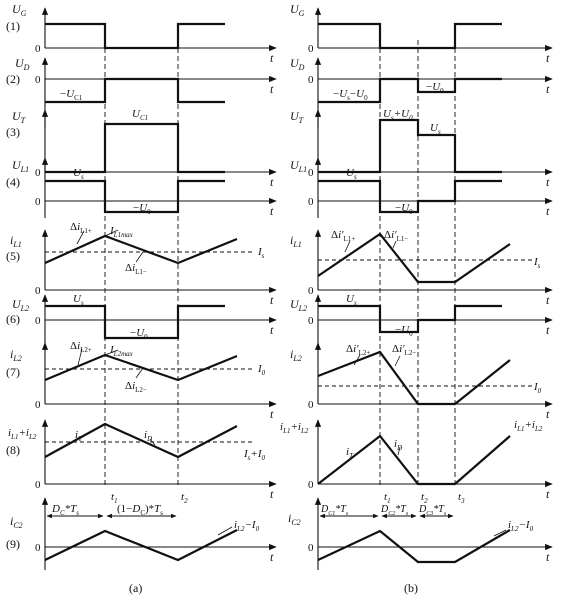 The height and width of the screenshot is (598, 579). What do you see at coordinates (150, 347) in the screenshot?
I see `panel-a-average-lines` at bounding box center [150, 347].